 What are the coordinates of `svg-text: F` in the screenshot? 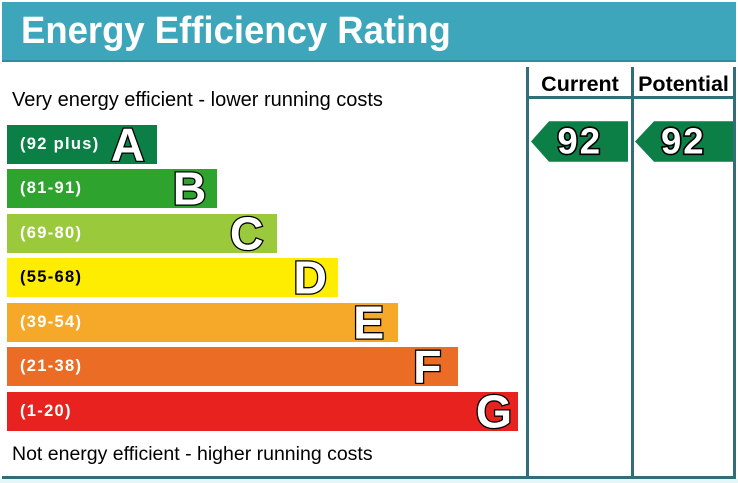 It's located at (427, 366).